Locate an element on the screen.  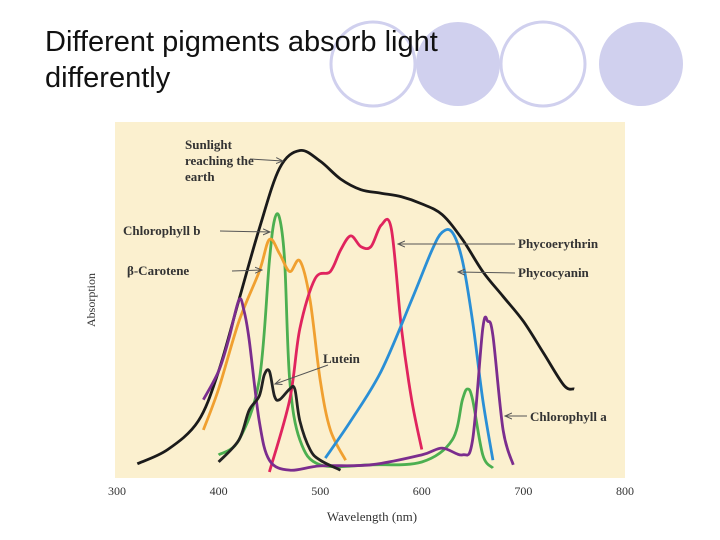
x-tick-label: 500 is located at coordinates (320, 491).